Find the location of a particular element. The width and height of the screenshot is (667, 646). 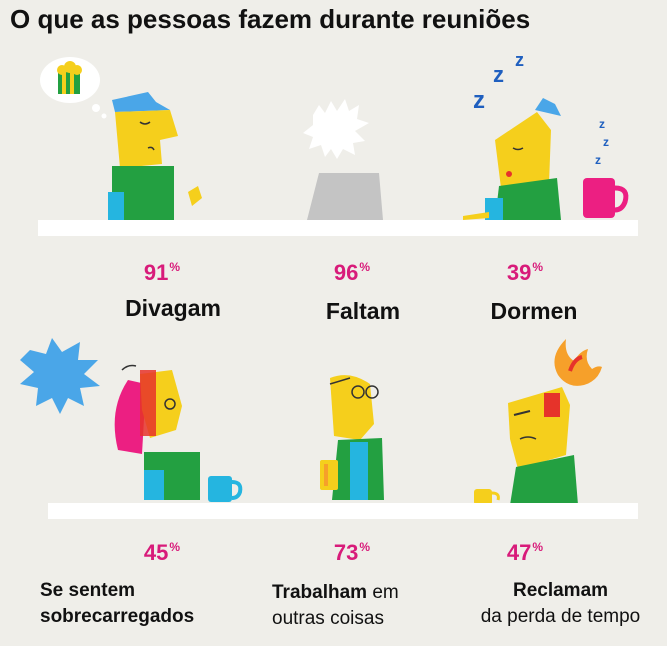

stat-label-absent: Faltam is located at coordinates (363, 311).